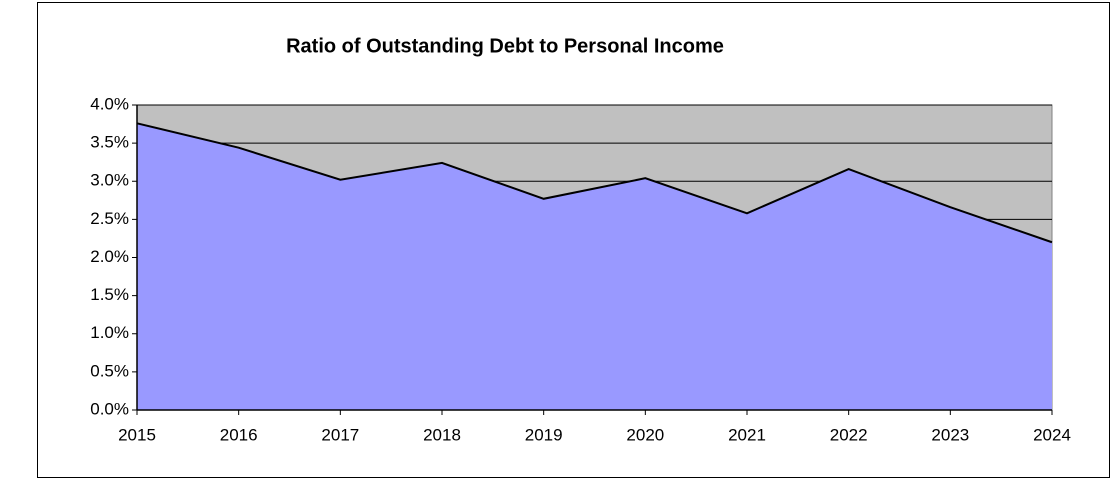 The height and width of the screenshot is (480, 1113). I want to click on x-tick-label: 2020, so click(645, 434).